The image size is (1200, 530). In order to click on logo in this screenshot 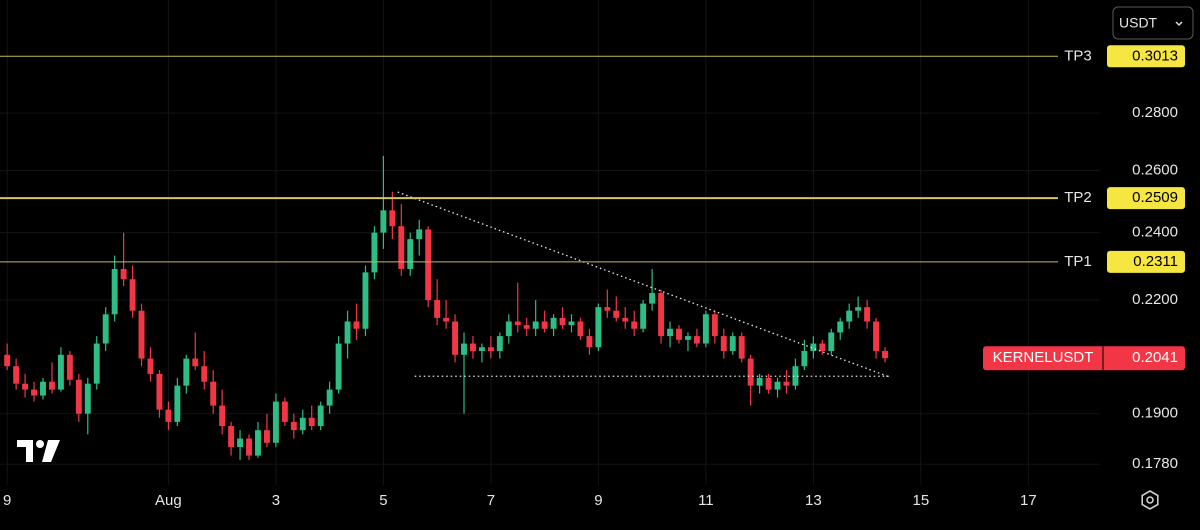, I will do `click(38, 451)`.